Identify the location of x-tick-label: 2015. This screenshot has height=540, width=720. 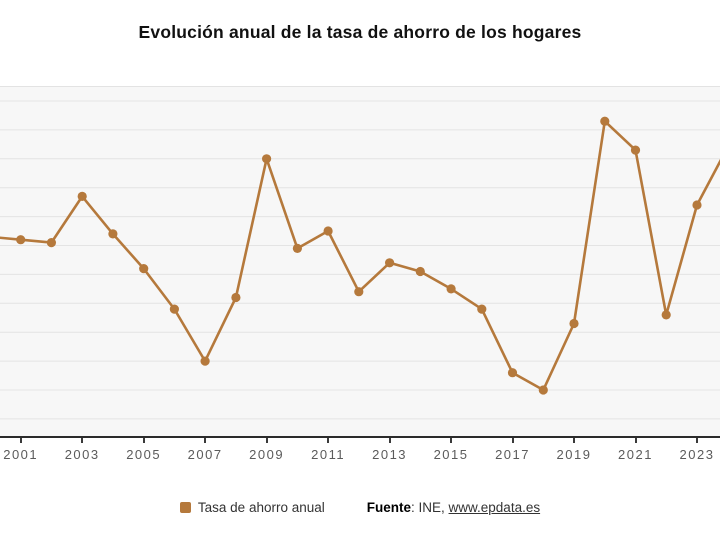
(451, 454).